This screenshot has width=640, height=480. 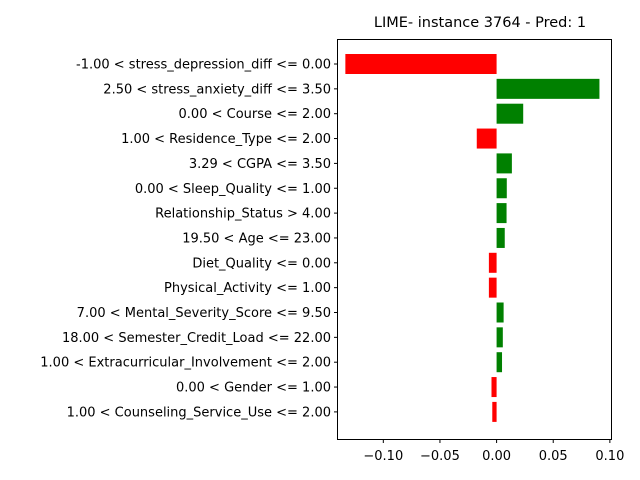 What do you see at coordinates (204, 313) in the screenshot?
I see `y-tick-label: 7.00 < Mental_Severity_Score <= 9.50` at bounding box center [204, 313].